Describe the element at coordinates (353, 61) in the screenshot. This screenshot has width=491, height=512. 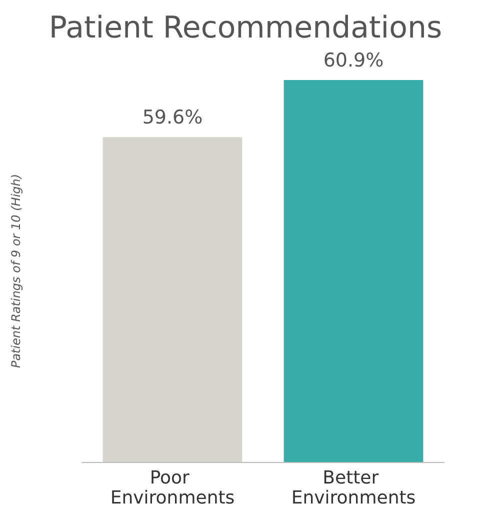
I see `data-label: 60.9%` at that location.